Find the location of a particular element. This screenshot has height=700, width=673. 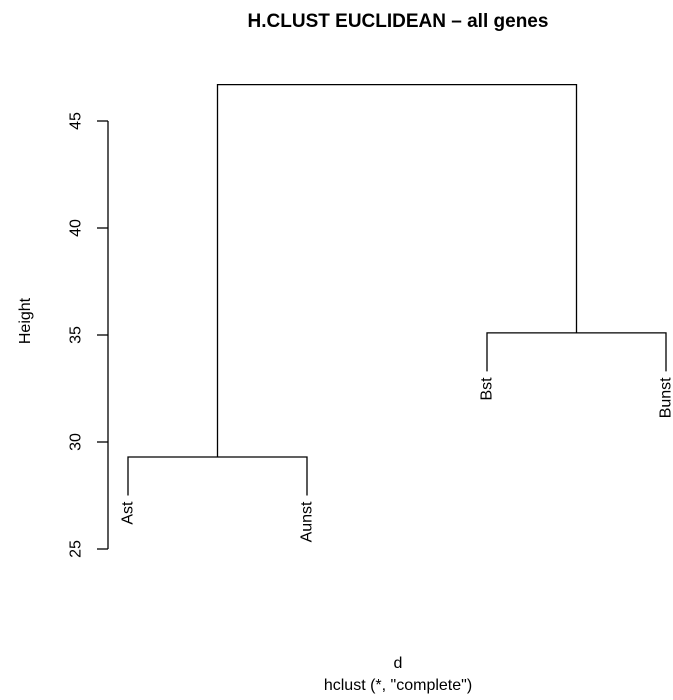

y-tick-label-25: 25 is located at coordinates (76, 549).